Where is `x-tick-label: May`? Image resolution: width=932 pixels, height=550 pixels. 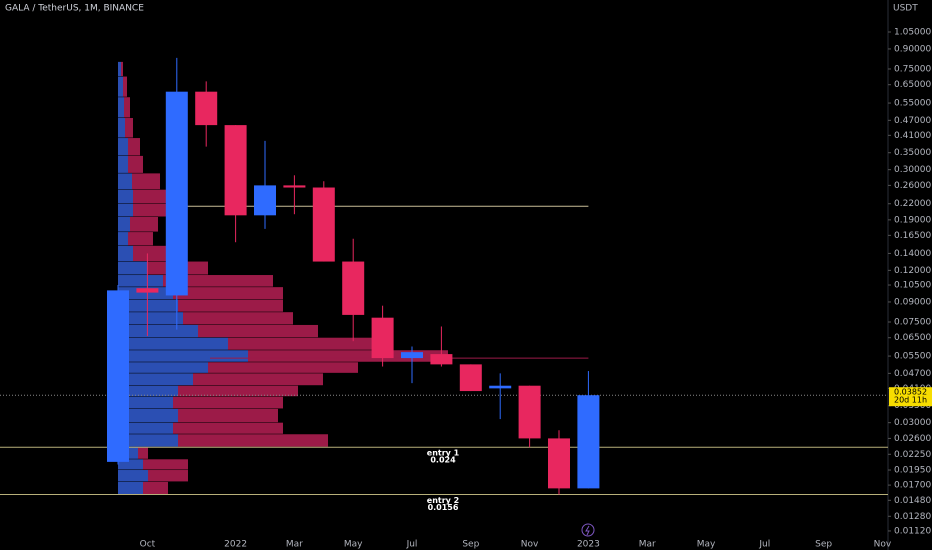
x-tick-label: May is located at coordinates (706, 545).